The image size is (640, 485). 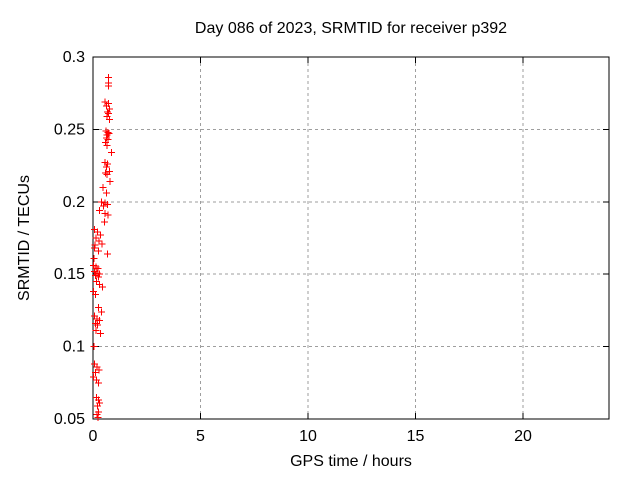 I want to click on y-tick-label: 0.3, so click(x=74, y=57).